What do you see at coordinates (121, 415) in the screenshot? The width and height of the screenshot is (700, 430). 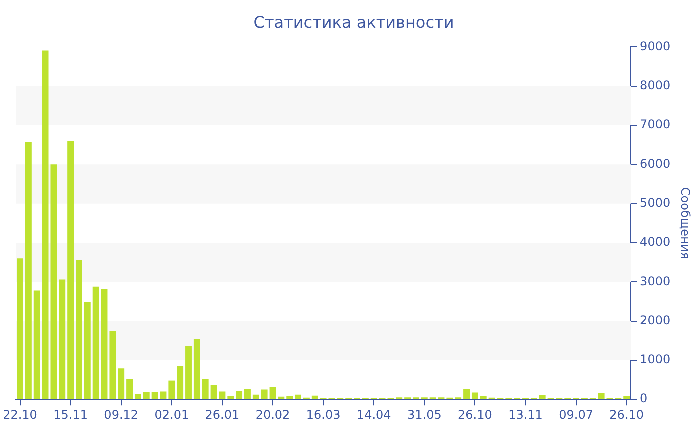 I see `x-tick-label: 09.12` at bounding box center [121, 415].